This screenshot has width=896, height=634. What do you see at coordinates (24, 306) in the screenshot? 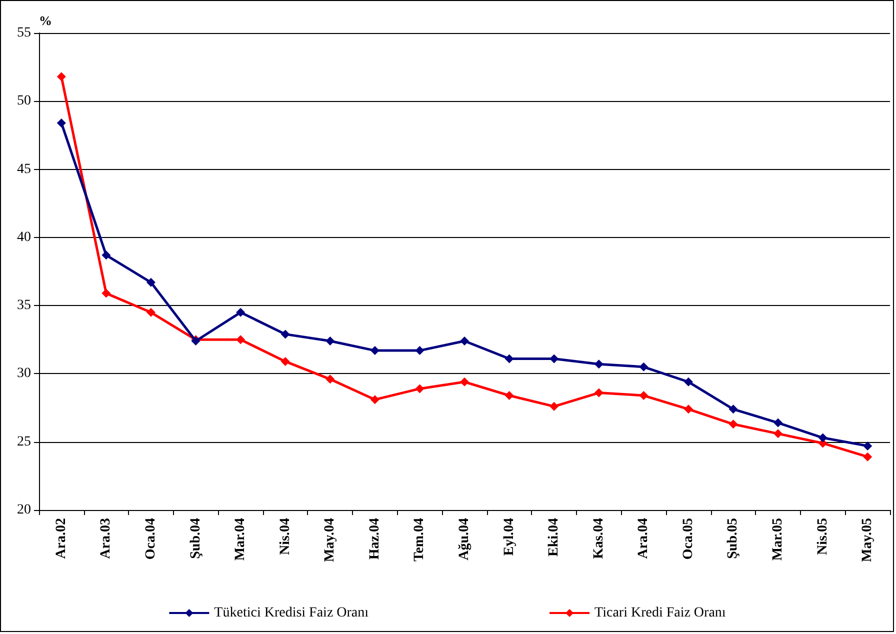
I see `y-tick-label: 35` at bounding box center [24, 306].